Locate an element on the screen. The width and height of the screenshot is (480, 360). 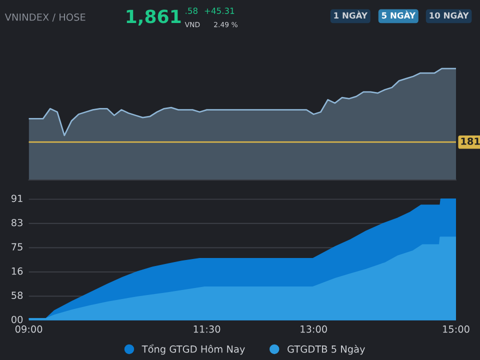
text: 00 is located at coordinates (17, 320).